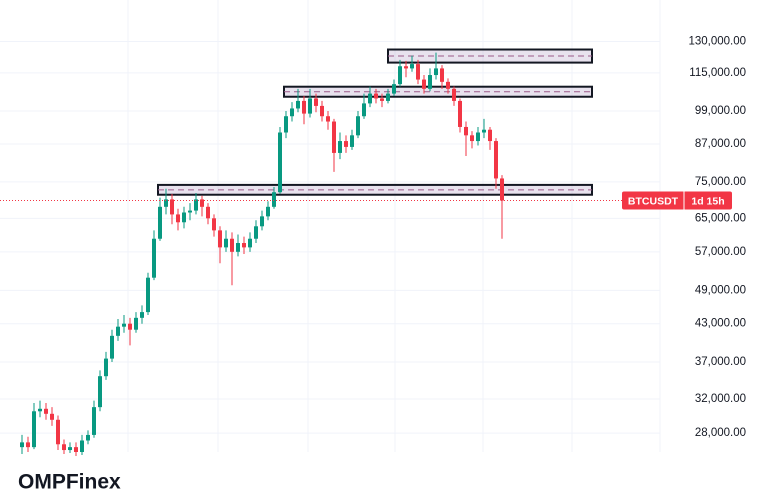  I want to click on y-tick-label: 32,000.00, so click(720, 399).